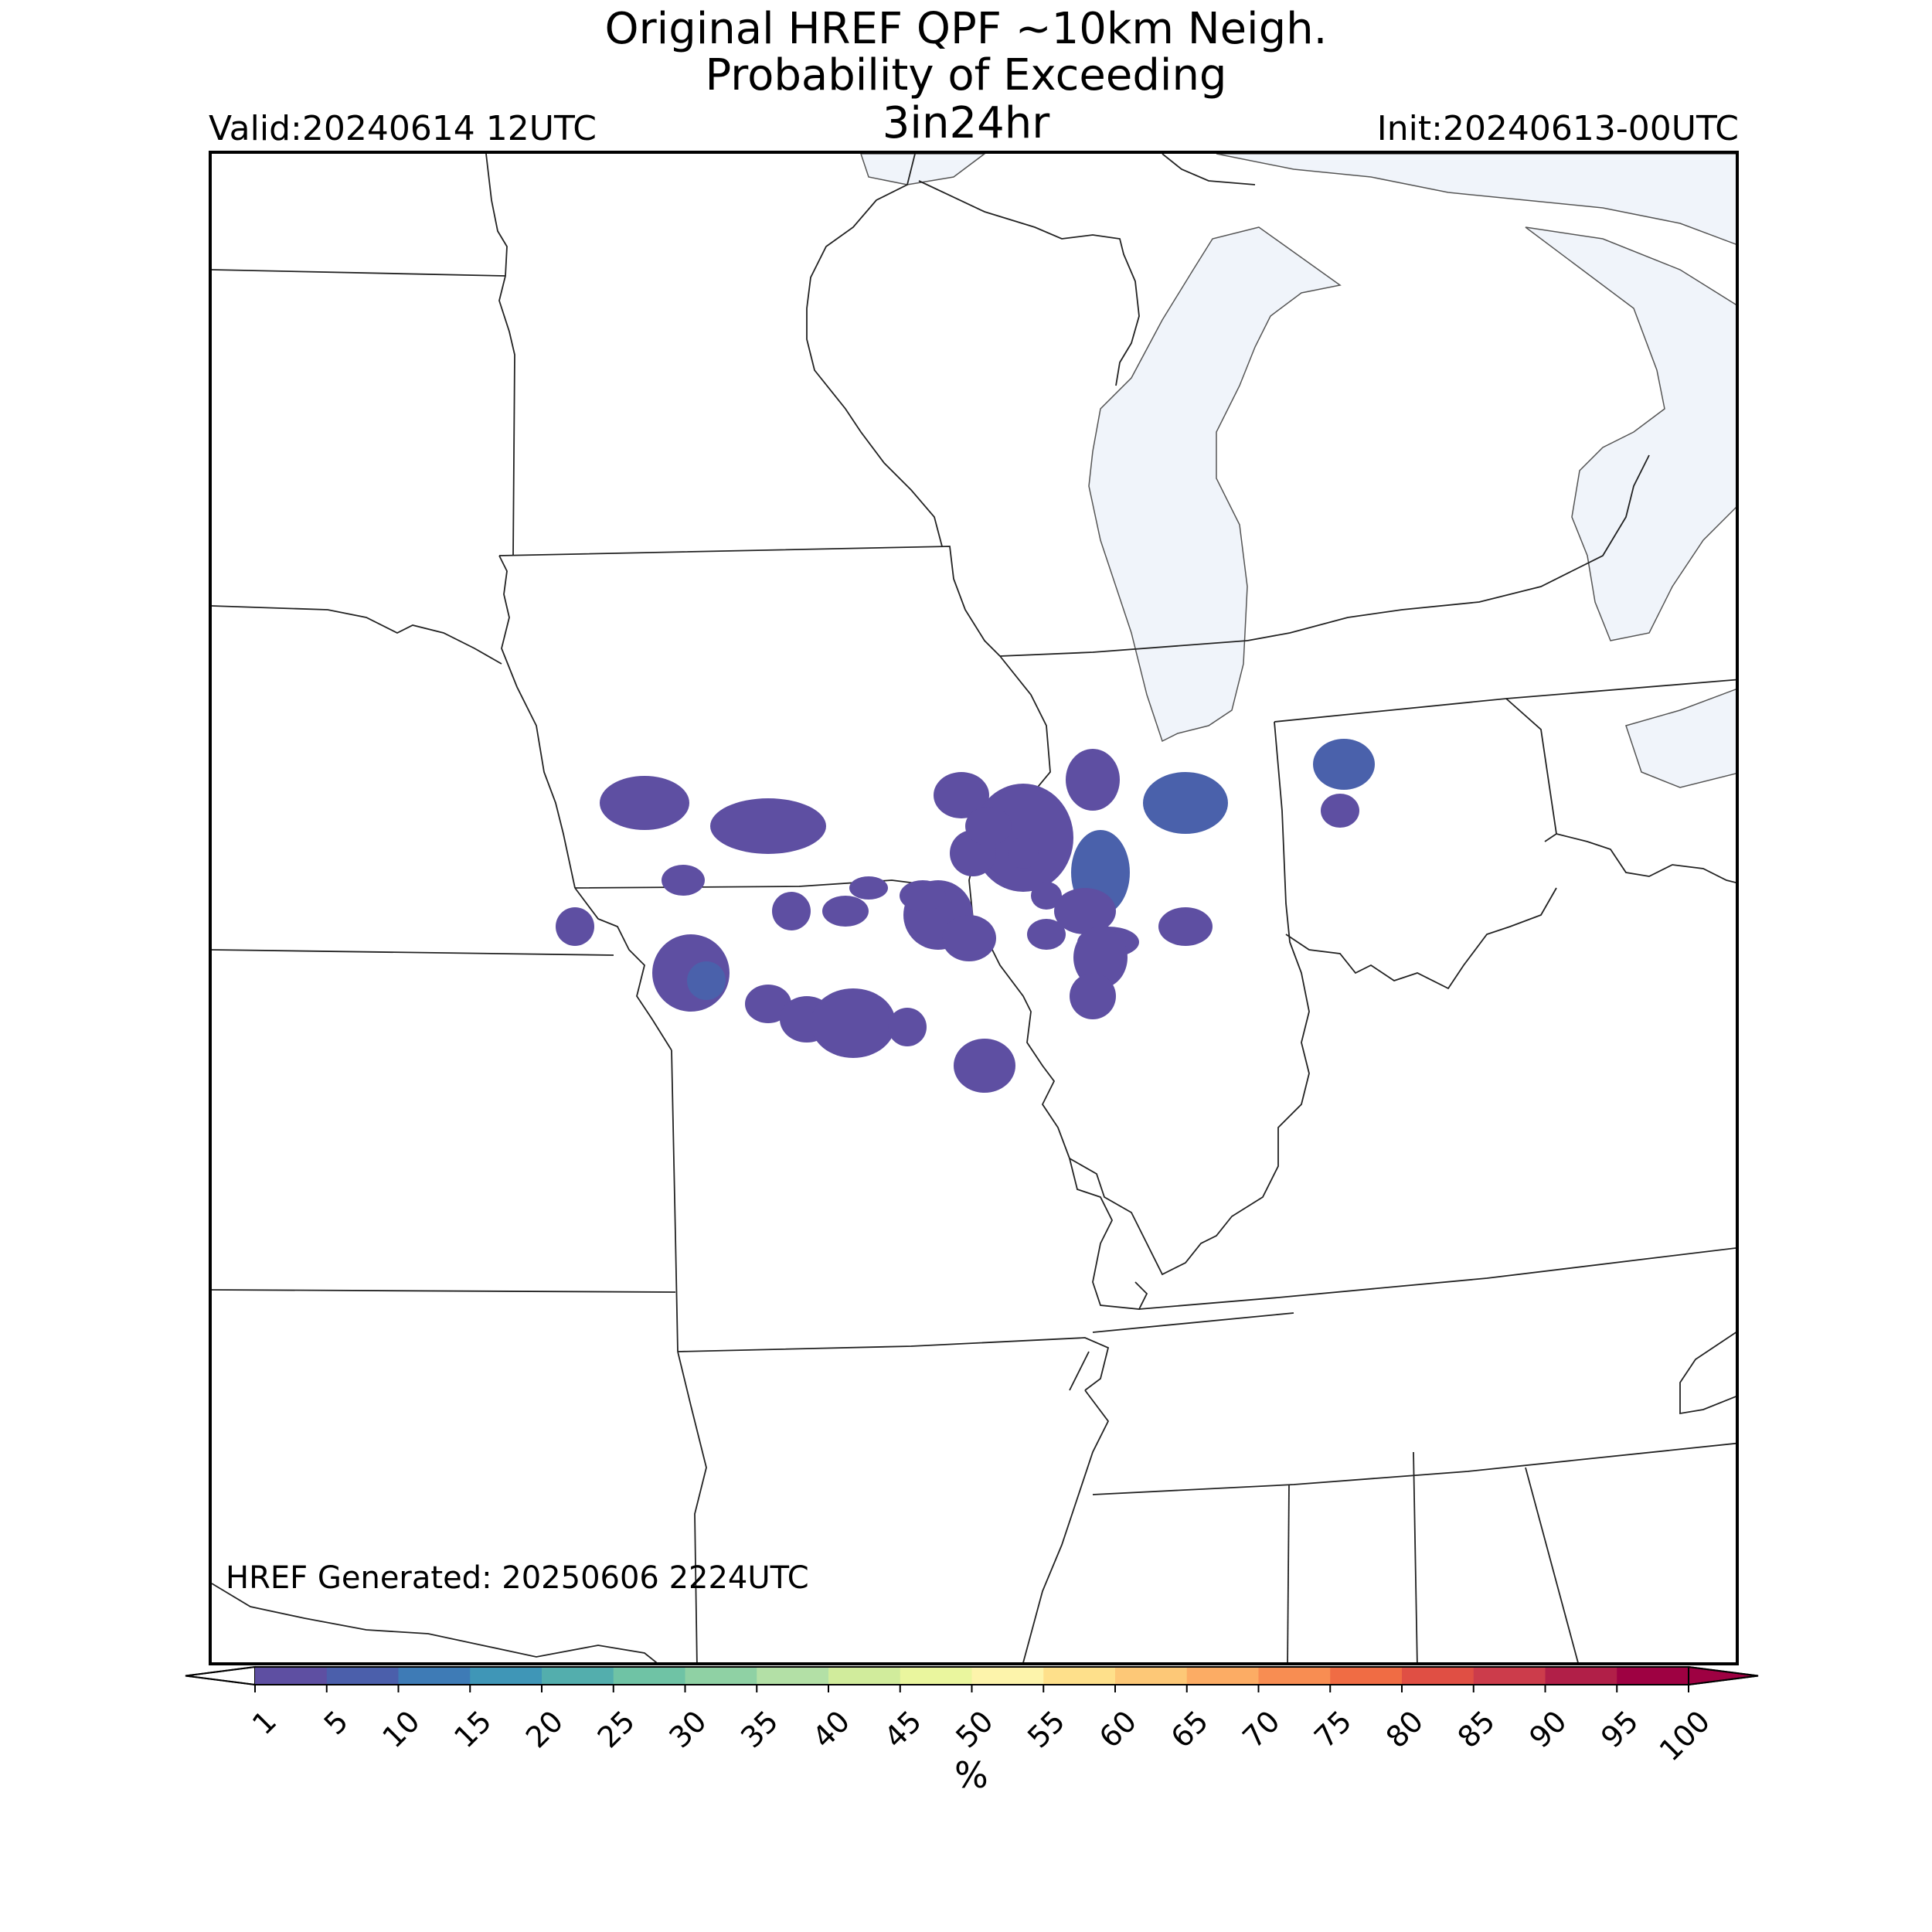 This screenshot has height=1932, width=1932. I want to click on lake-superior, so click(923, 169).